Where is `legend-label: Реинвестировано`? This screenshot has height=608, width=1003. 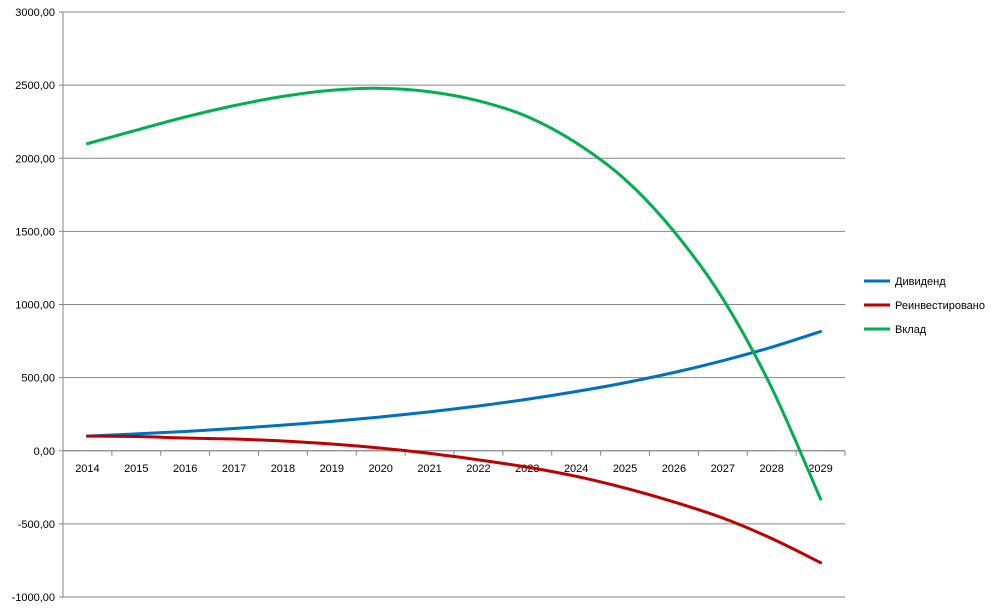 legend-label: Реинвестировано is located at coordinates (940, 306).